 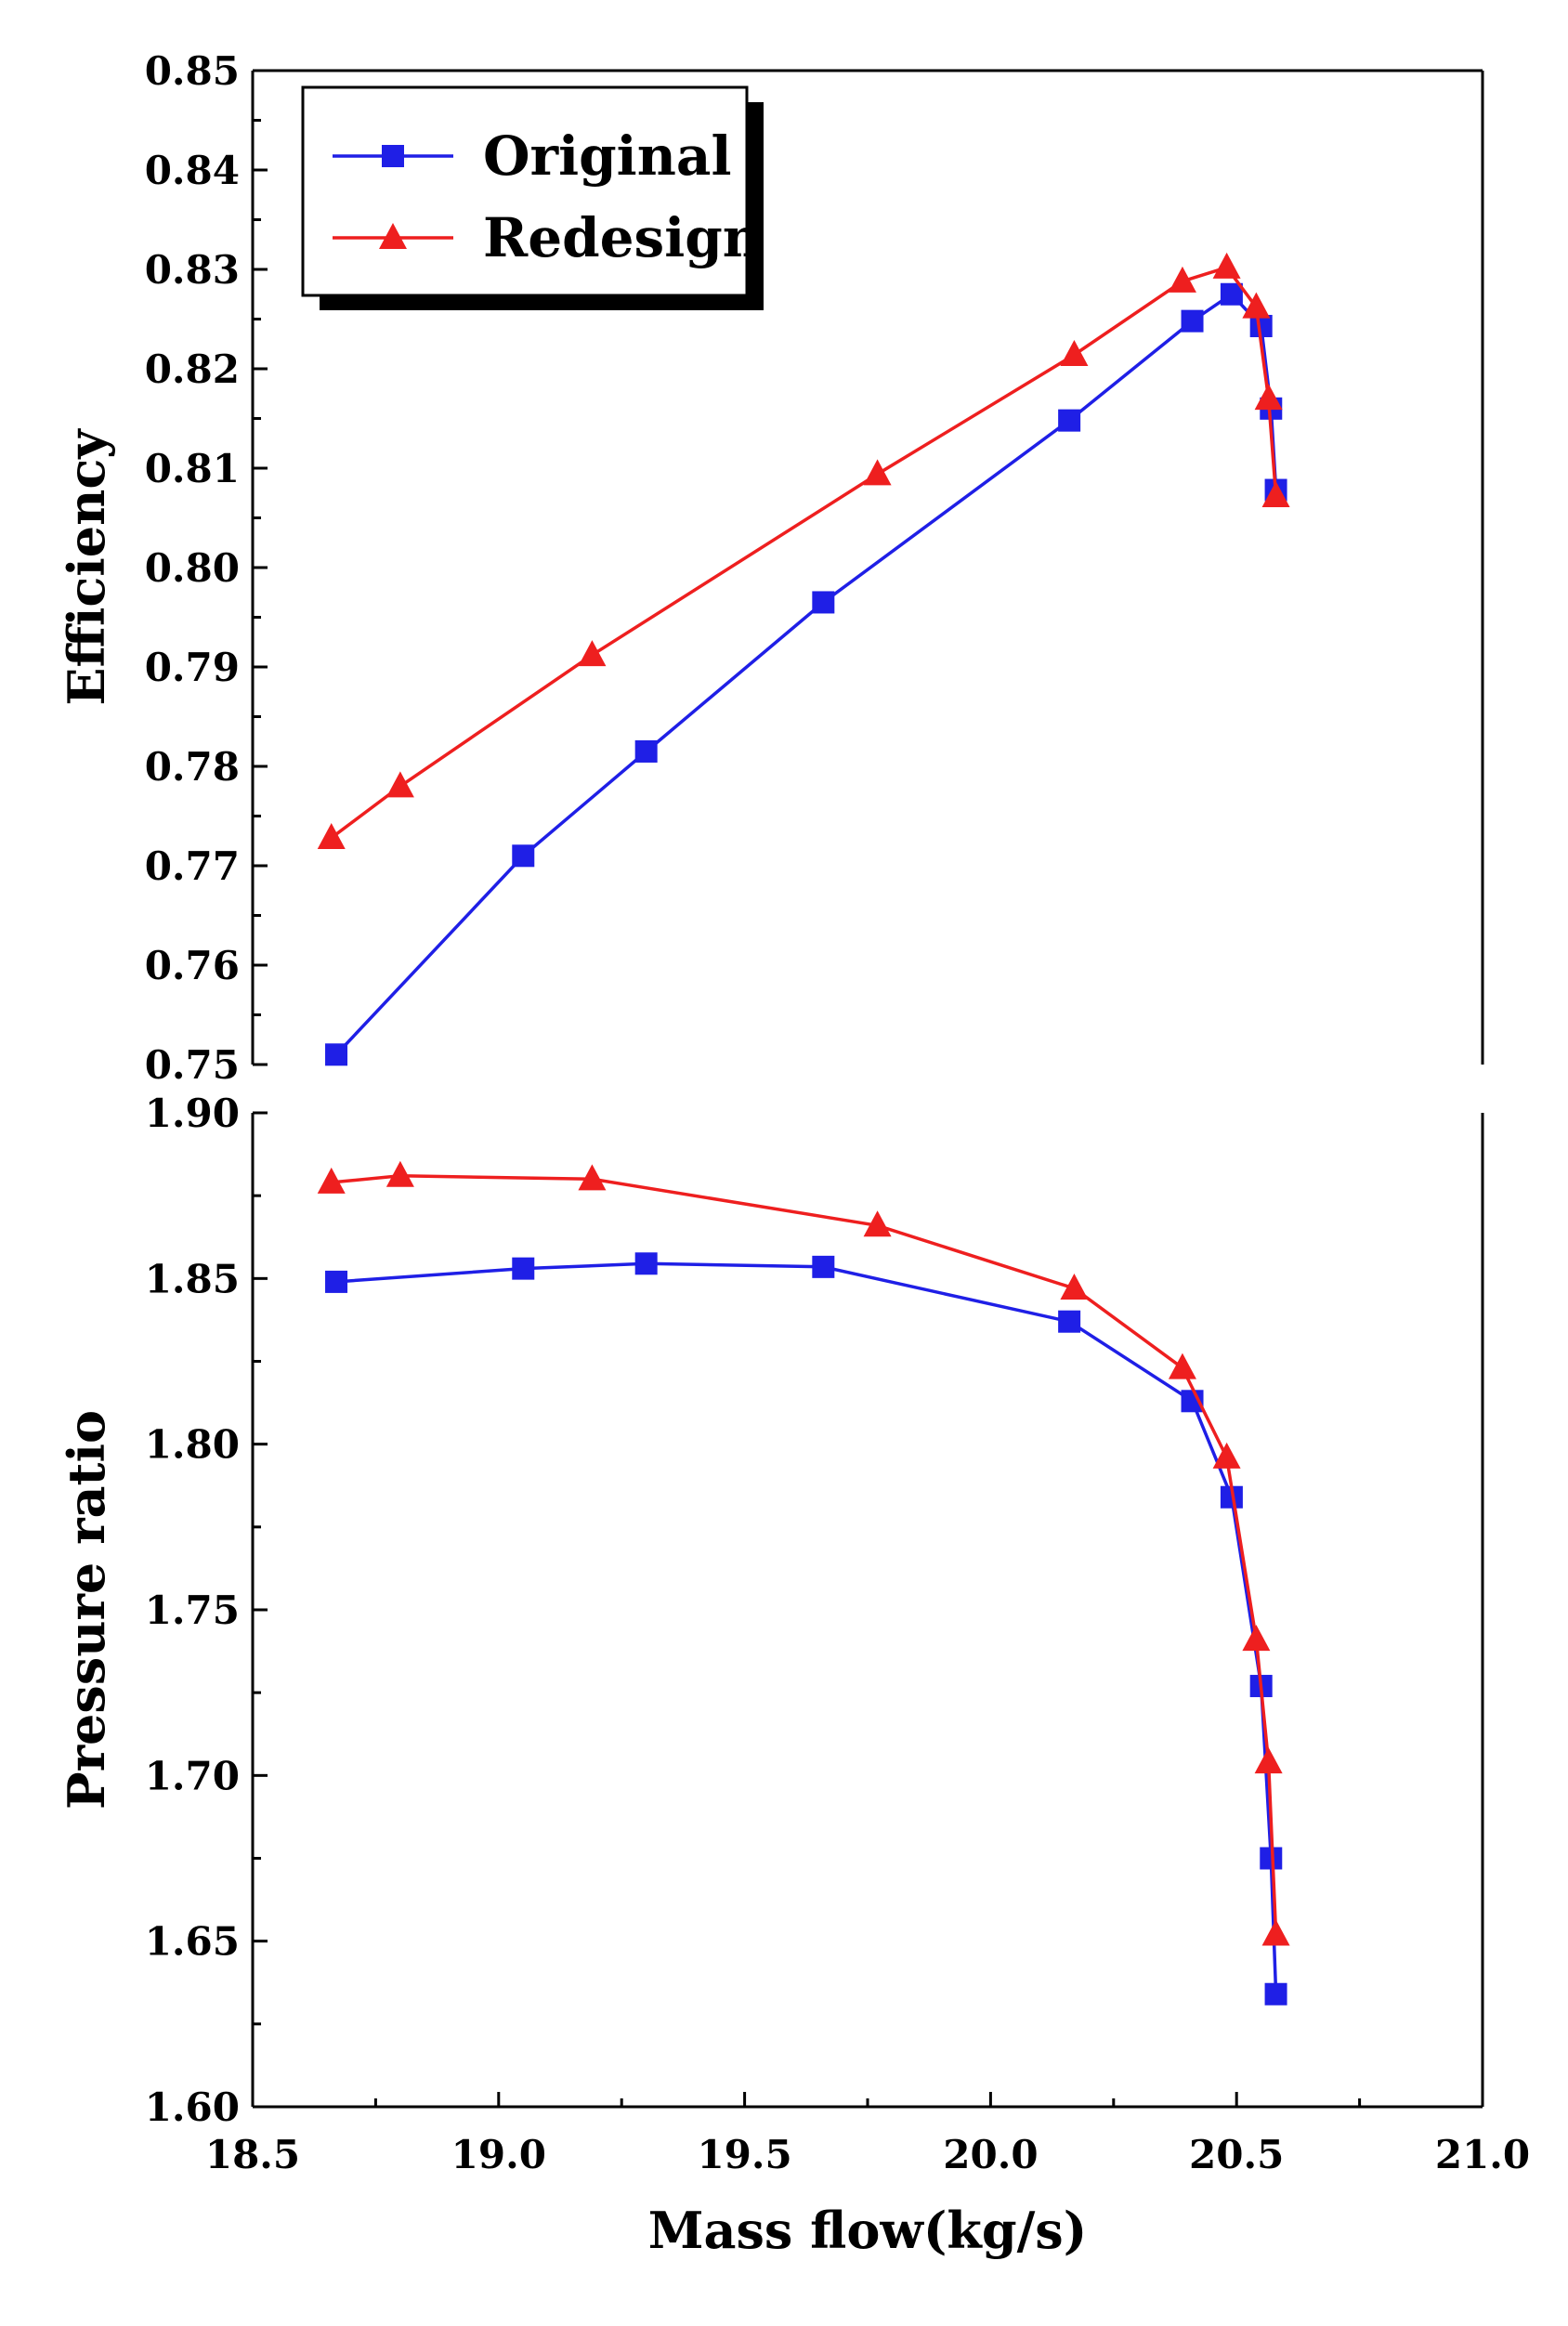 What do you see at coordinates (192, 1065) in the screenshot?
I see `y-tick-label: 0.75` at bounding box center [192, 1065].